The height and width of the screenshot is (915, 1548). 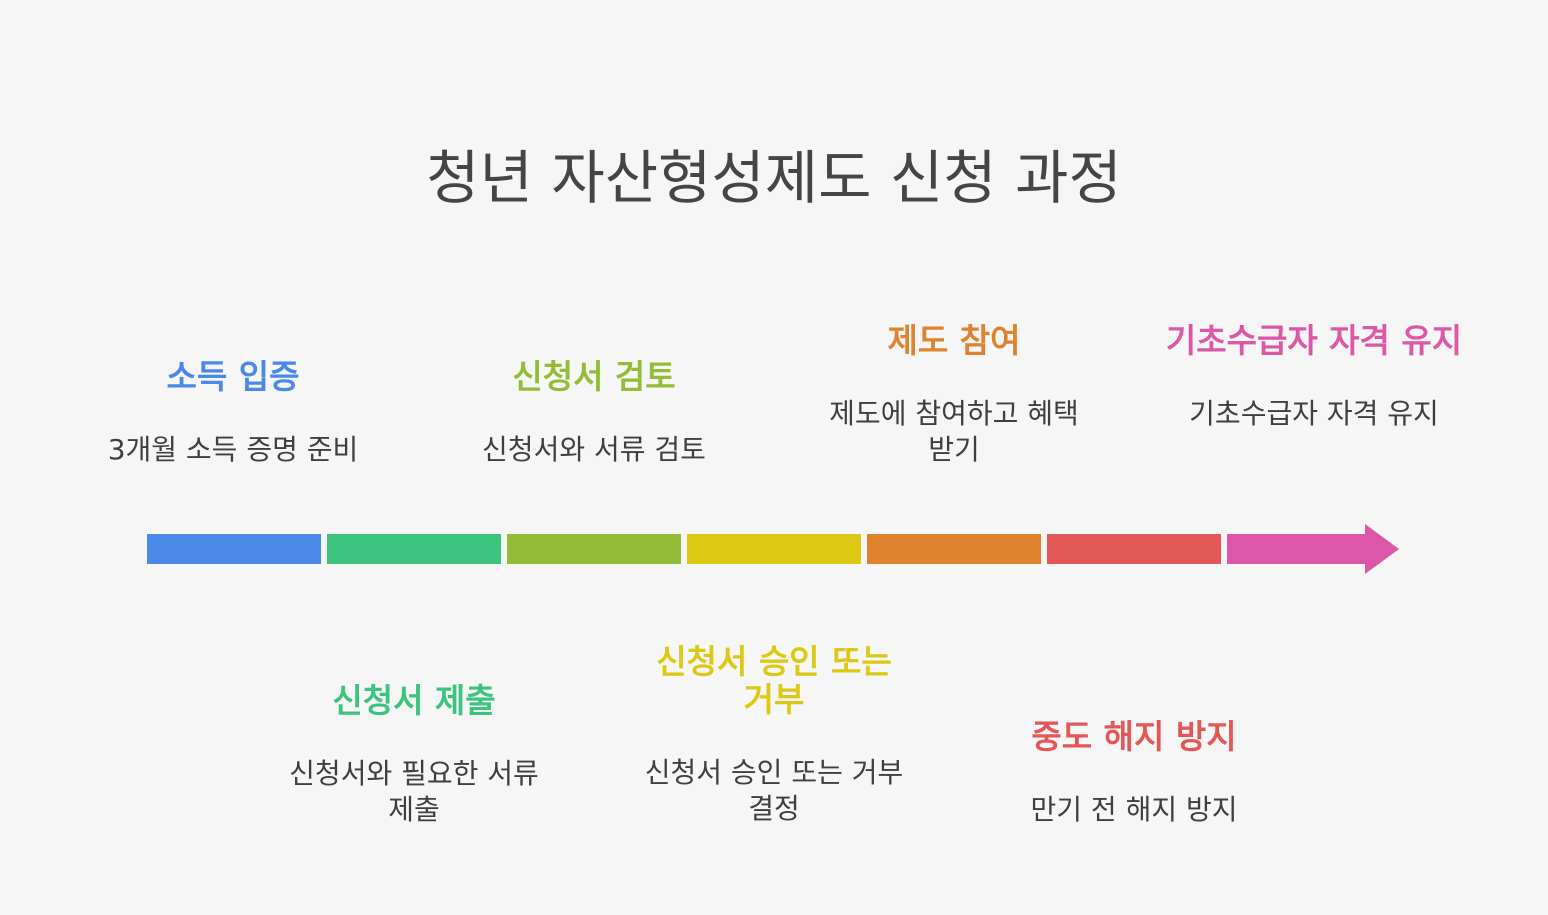 What do you see at coordinates (954, 395) in the screenshot?
I see `step-5: 제도 참여 제도에 참여하고 혜택 받기` at bounding box center [954, 395].